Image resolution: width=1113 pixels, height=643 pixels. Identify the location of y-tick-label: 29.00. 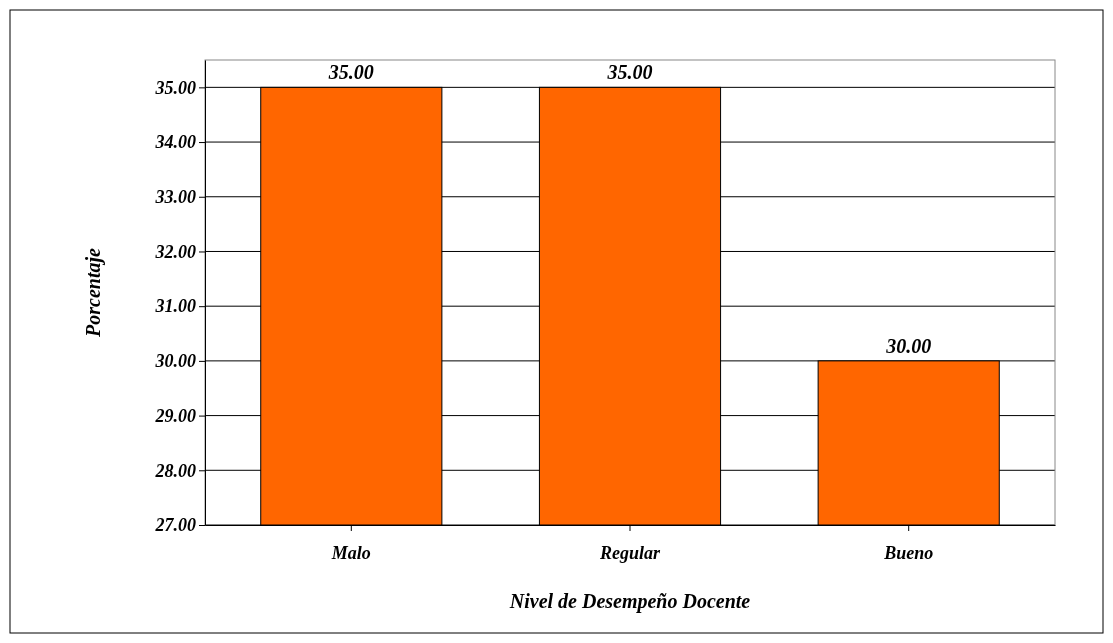
(175, 415).